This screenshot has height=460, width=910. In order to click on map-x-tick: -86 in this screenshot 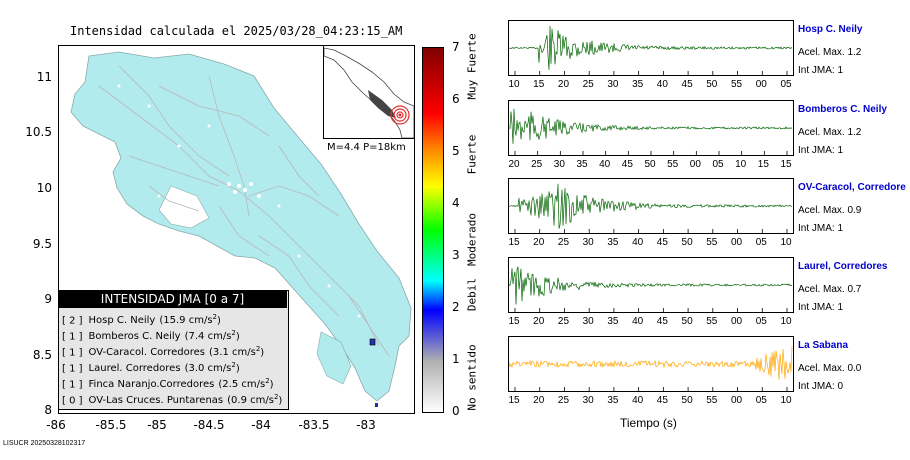, I will do `click(56, 425)`.